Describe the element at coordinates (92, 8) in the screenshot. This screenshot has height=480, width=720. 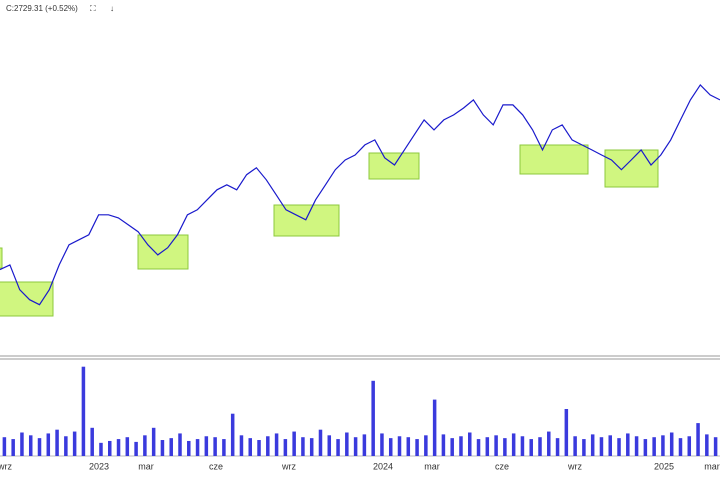
I see `fullscreen-icon: ⛶` at that location.